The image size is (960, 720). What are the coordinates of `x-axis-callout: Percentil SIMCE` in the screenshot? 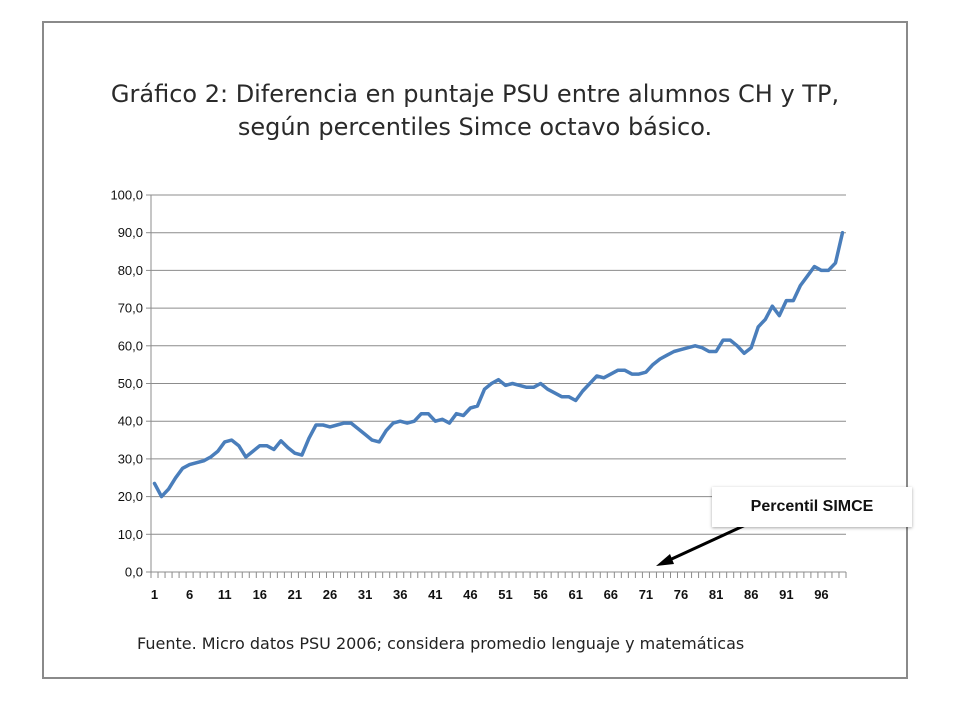 It's located at (812, 507).